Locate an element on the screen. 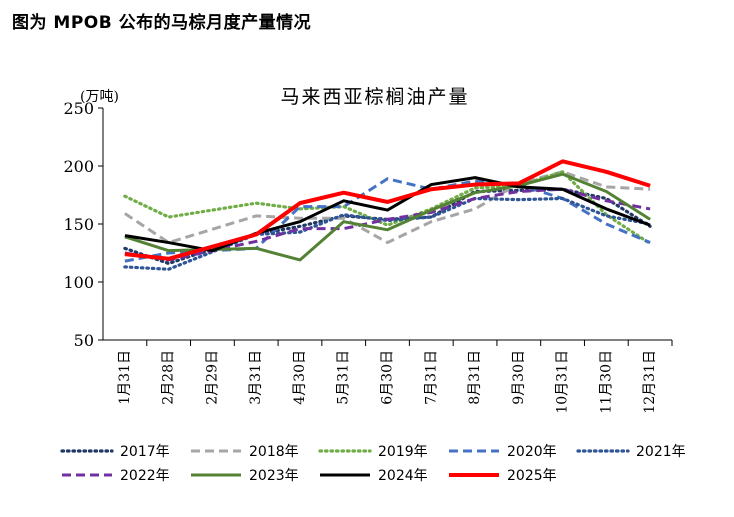 This screenshot has height=517, width=734. legend-label: 2018年 is located at coordinates (274, 452).